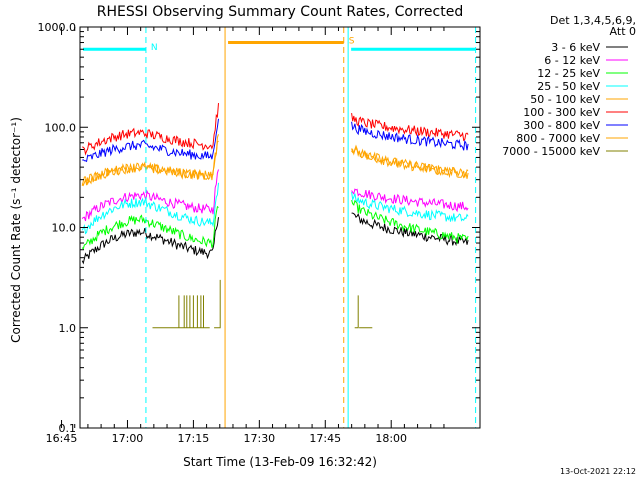 Image resolution: width=640 pixels, height=480 pixels. What do you see at coordinates (565, 99) in the screenshot?
I see `legend-entry-4: 50 - 100 keV` at bounding box center [565, 99].